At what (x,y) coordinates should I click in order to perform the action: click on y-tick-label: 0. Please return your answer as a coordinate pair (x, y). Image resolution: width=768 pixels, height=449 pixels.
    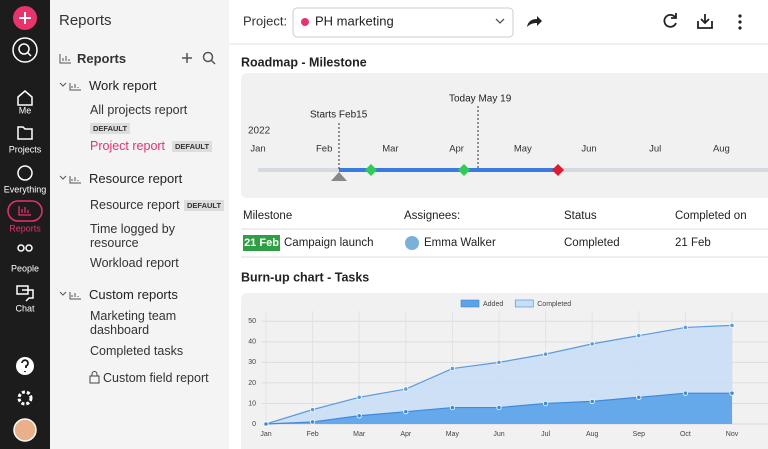
    Looking at the image, I should click on (254, 424).